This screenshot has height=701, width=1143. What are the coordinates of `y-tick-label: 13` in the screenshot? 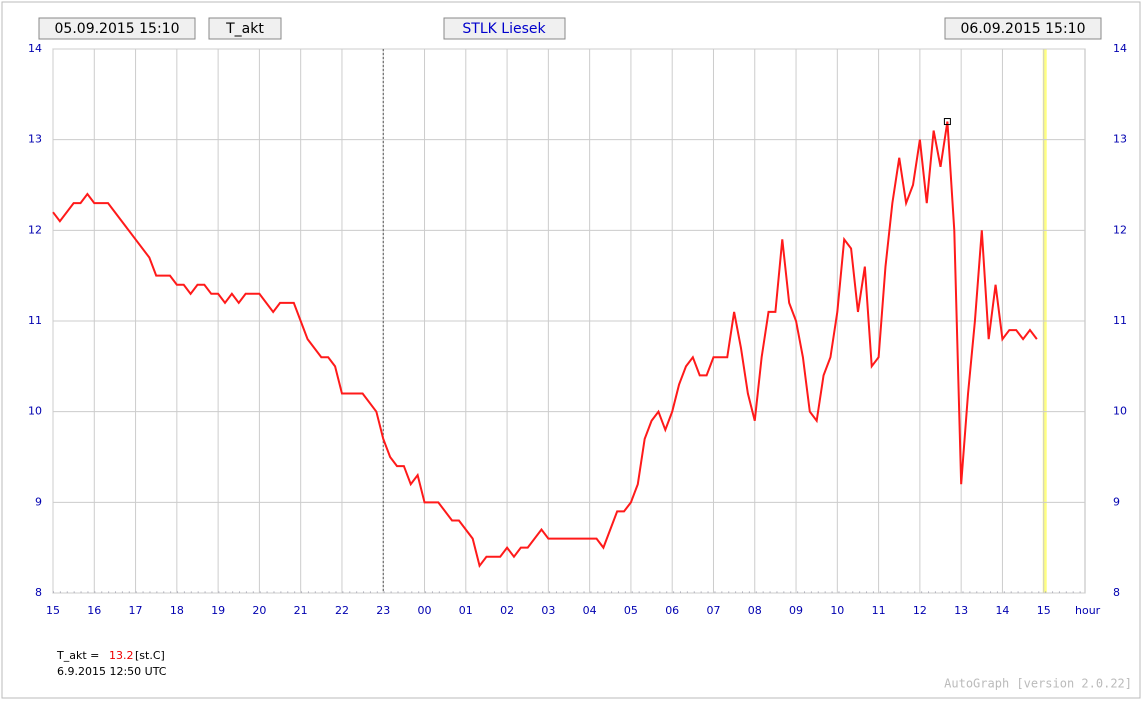 It's located at (35, 139).